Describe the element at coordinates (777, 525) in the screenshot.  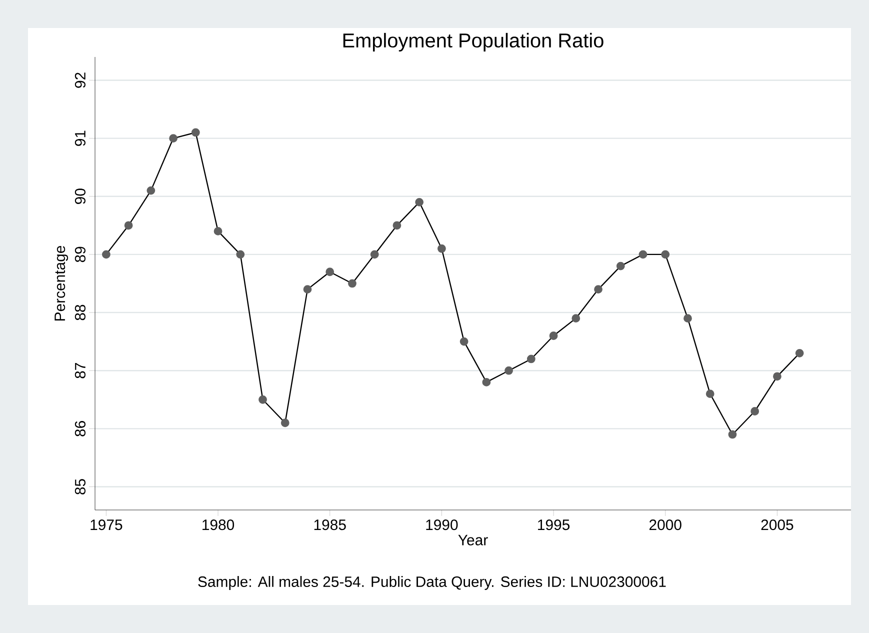
I see `x-tick-label: 2005` at that location.